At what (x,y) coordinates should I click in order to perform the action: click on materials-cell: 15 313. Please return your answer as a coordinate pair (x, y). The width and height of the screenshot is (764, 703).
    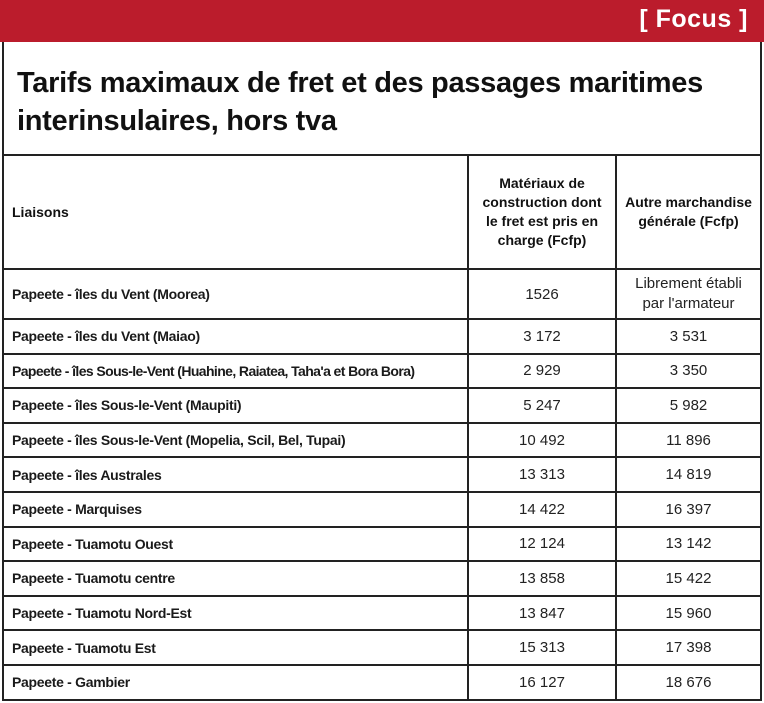
    Looking at the image, I should click on (542, 647).